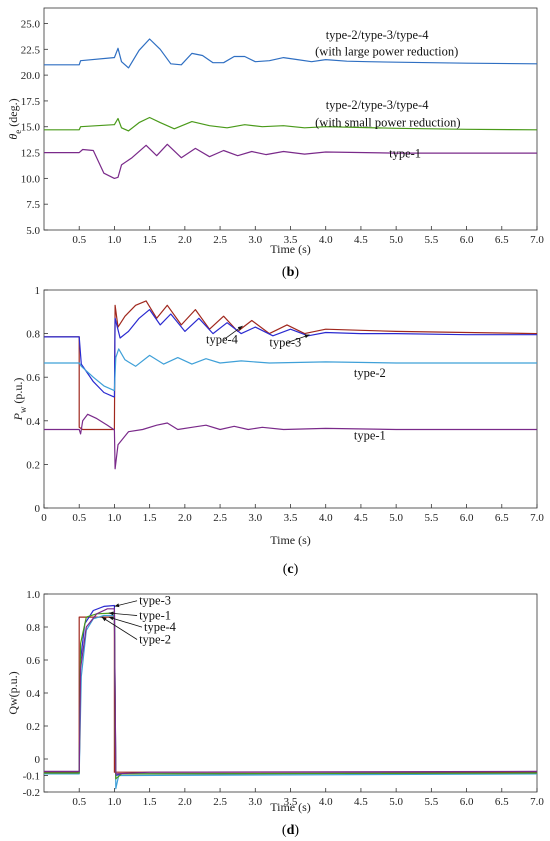 Image resolution: width=550 pixels, height=841 pixels. I want to click on y-axis-label: Qw(p.u.), so click(13, 692).